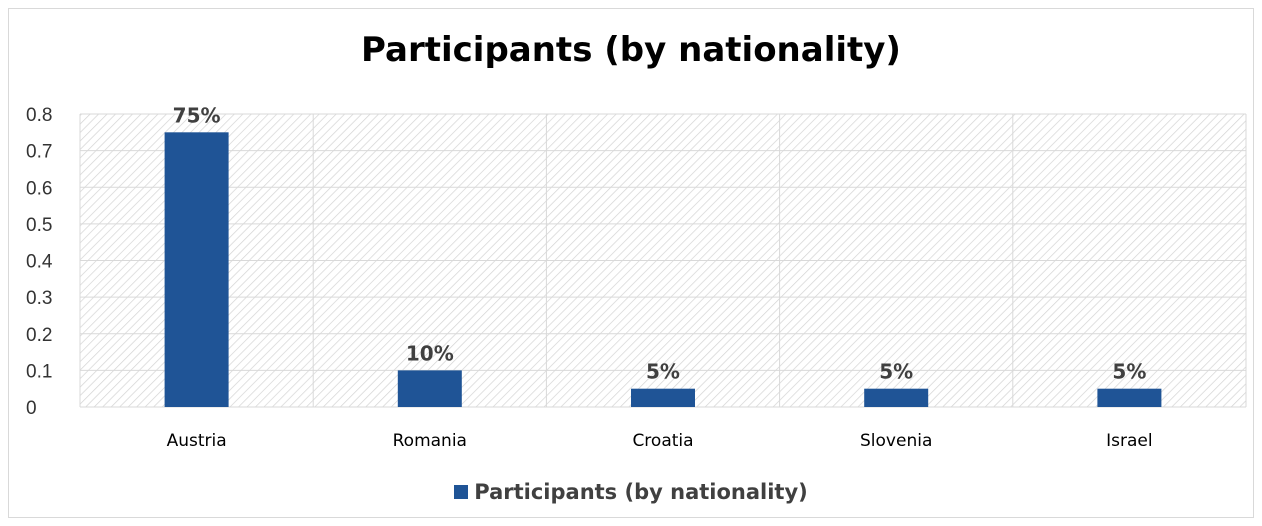 This screenshot has width=1262, height=526. I want to click on x-tick-label: Croatia, so click(662, 441).